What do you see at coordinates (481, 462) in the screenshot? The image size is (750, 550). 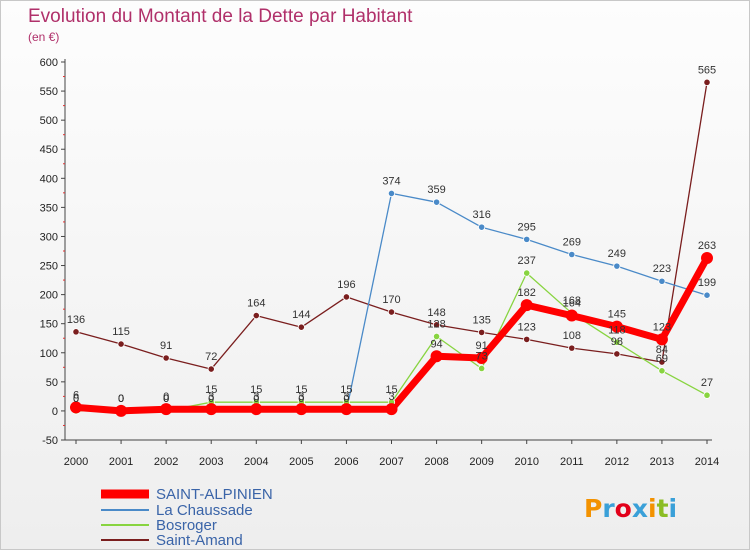 I see `x-tick-label: 2009` at bounding box center [481, 462].